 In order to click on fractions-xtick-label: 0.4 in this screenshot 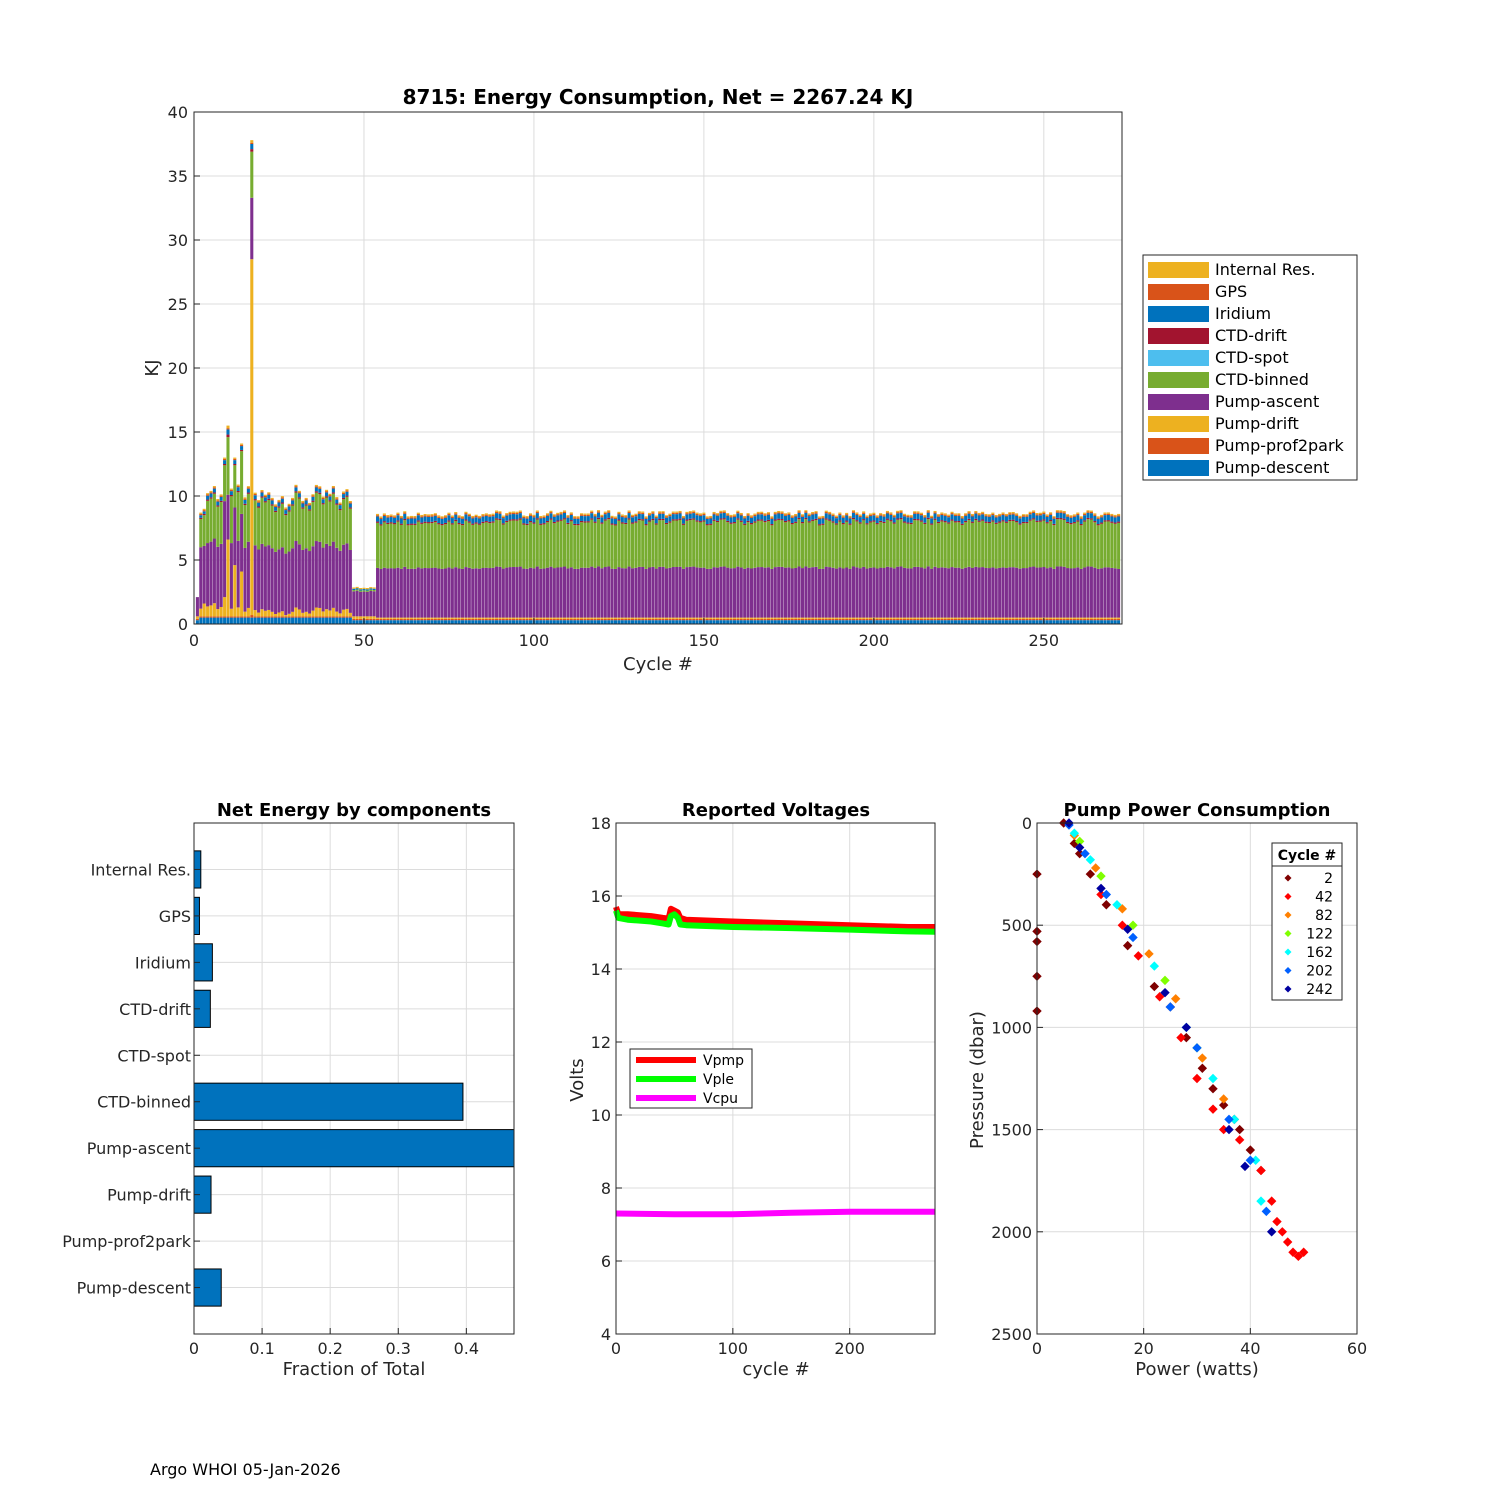, I will do `click(466, 1348)`.